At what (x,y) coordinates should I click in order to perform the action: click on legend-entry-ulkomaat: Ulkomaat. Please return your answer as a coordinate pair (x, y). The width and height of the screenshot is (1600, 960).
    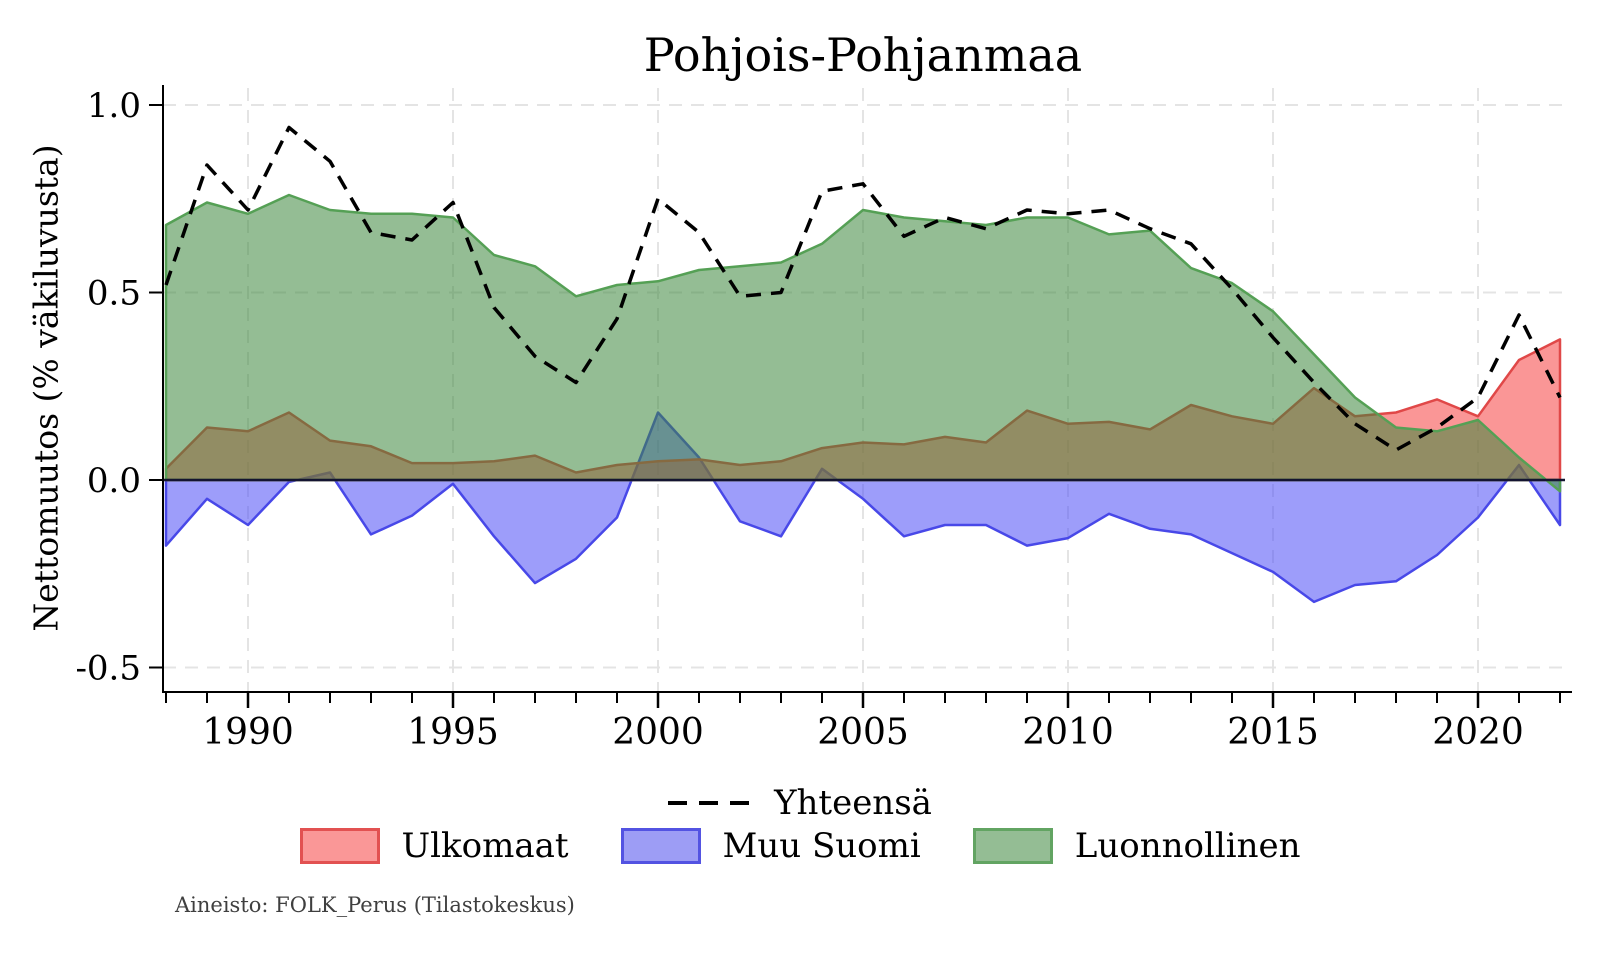
    Looking at the image, I should click on (434, 846).